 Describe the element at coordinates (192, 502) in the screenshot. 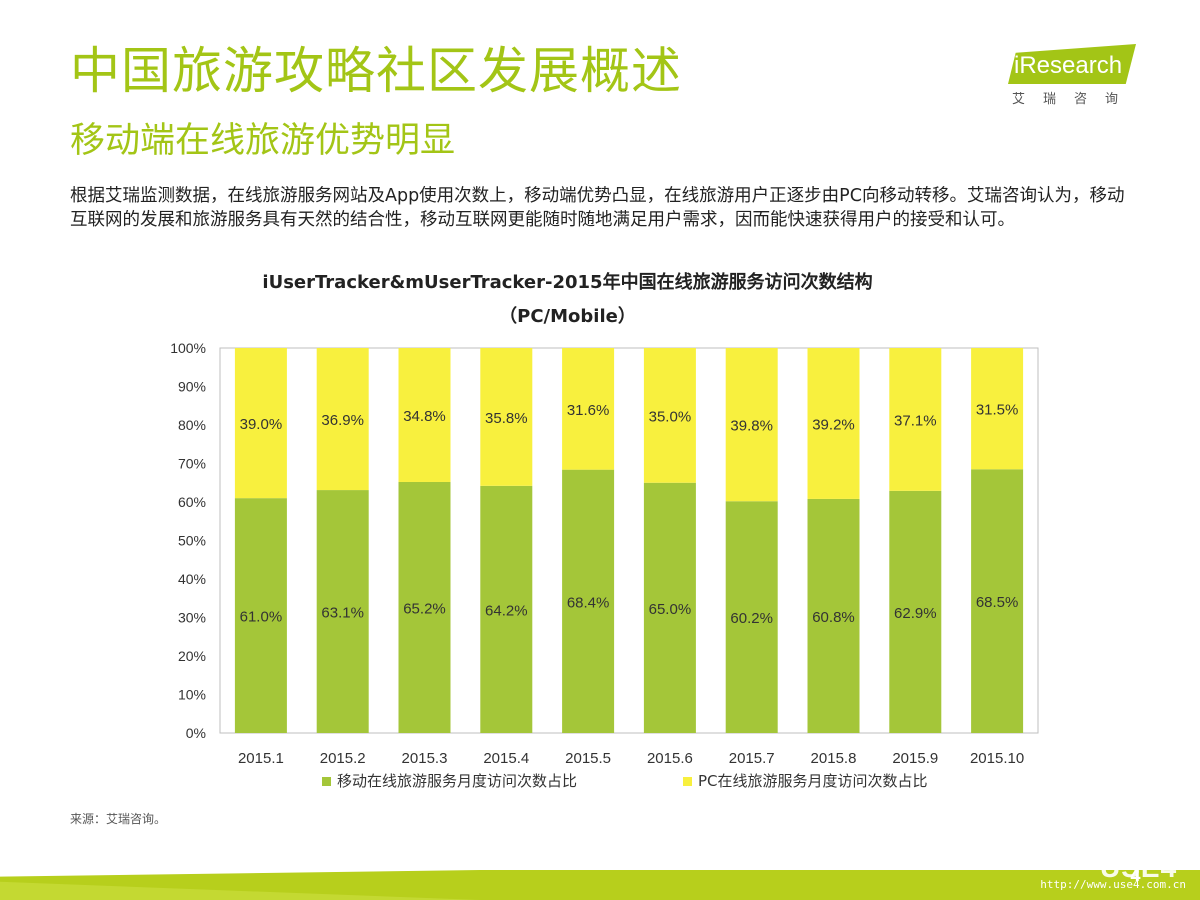

I see `y-tick-label: 60%` at that location.